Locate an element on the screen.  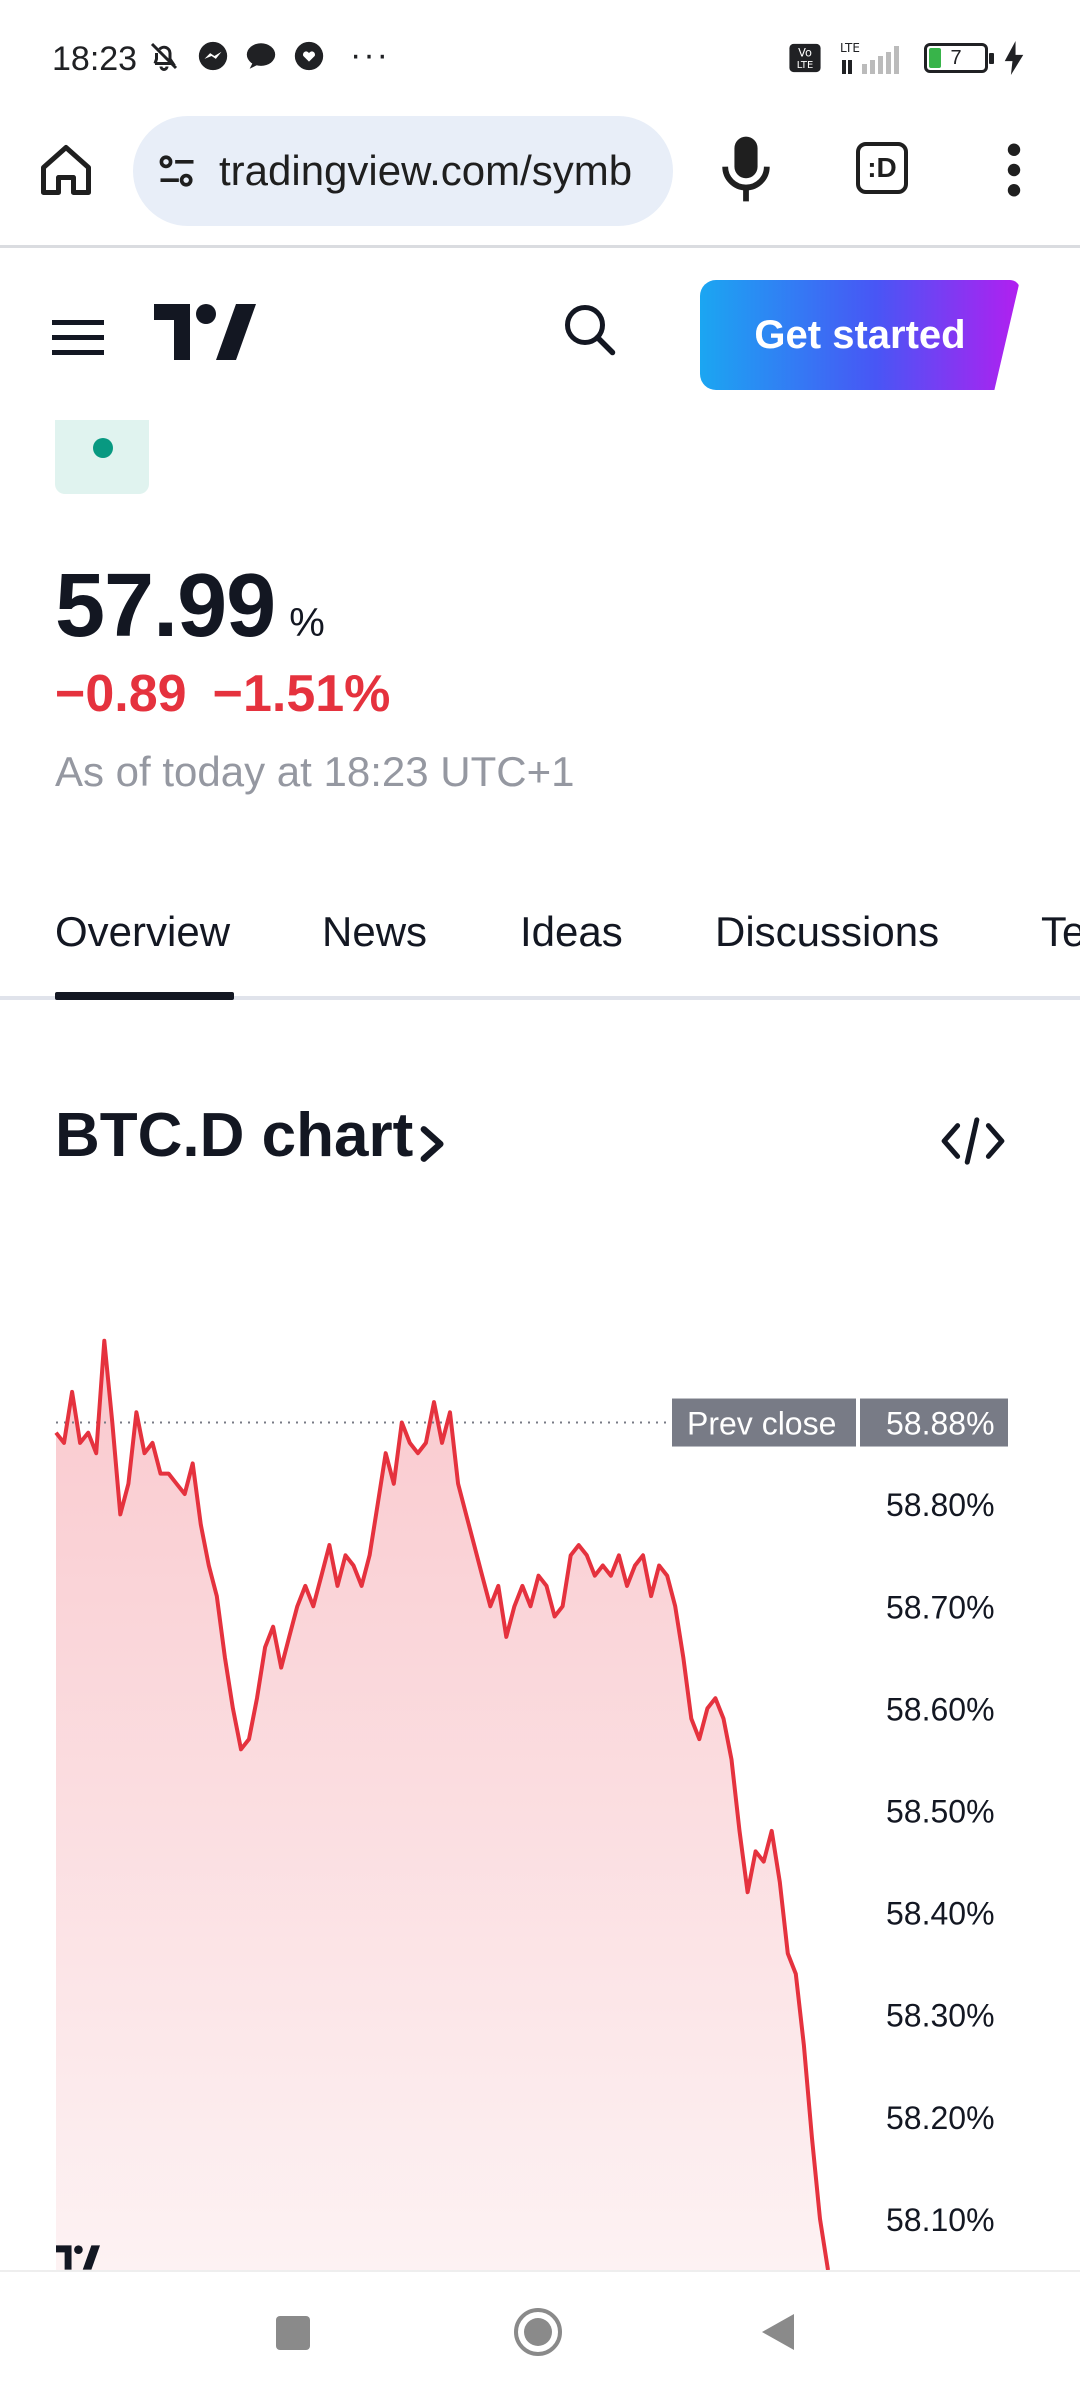
y-tick-label: 58.20% is located at coordinates (940, 2118).